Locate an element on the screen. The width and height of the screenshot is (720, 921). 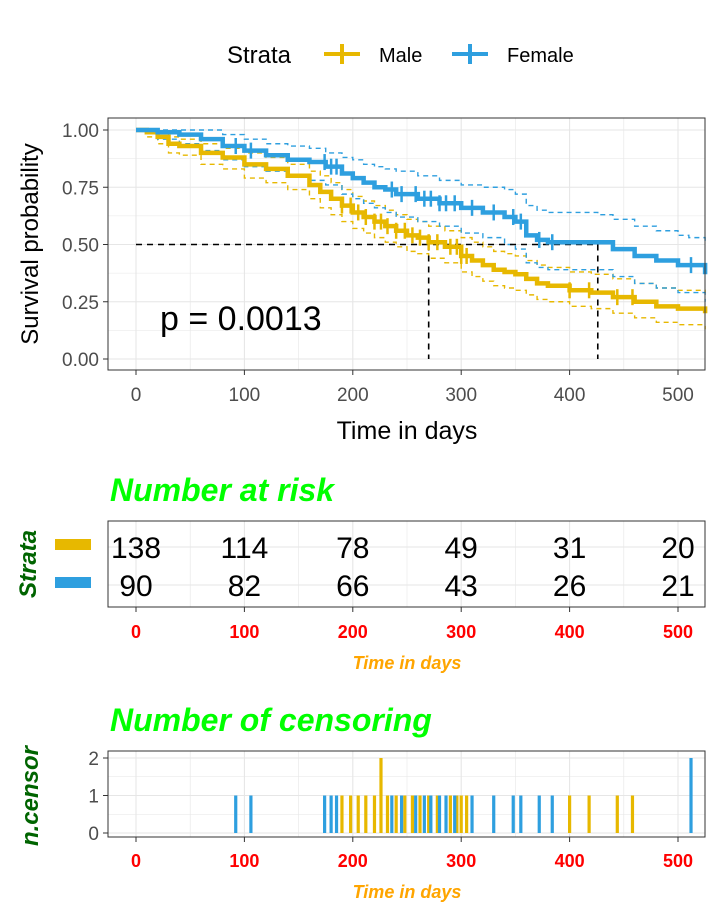
risk-table-gridlines is located at coordinates (406, 564).